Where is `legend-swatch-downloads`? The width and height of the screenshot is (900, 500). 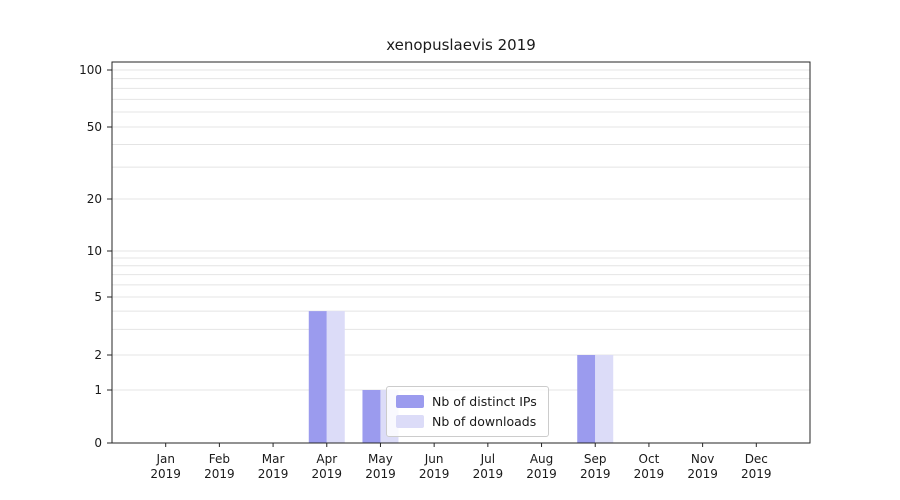 legend-swatch-downloads is located at coordinates (410, 421).